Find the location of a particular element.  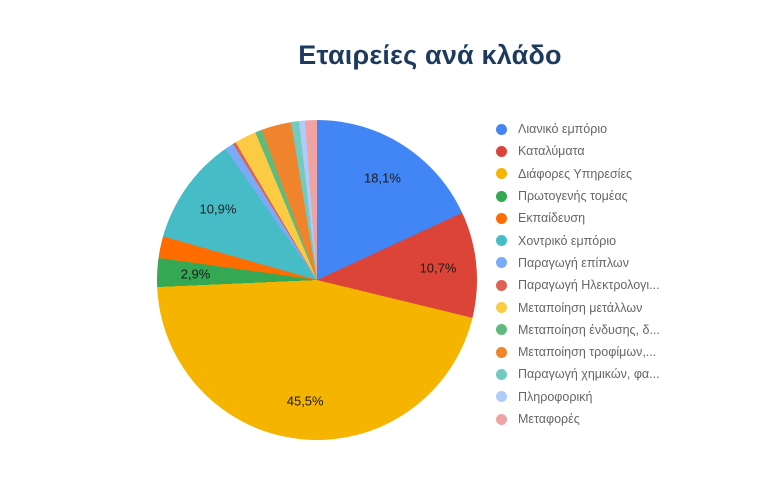

legend-label: Διάφορες Υπηρεσίες is located at coordinates (575, 173).